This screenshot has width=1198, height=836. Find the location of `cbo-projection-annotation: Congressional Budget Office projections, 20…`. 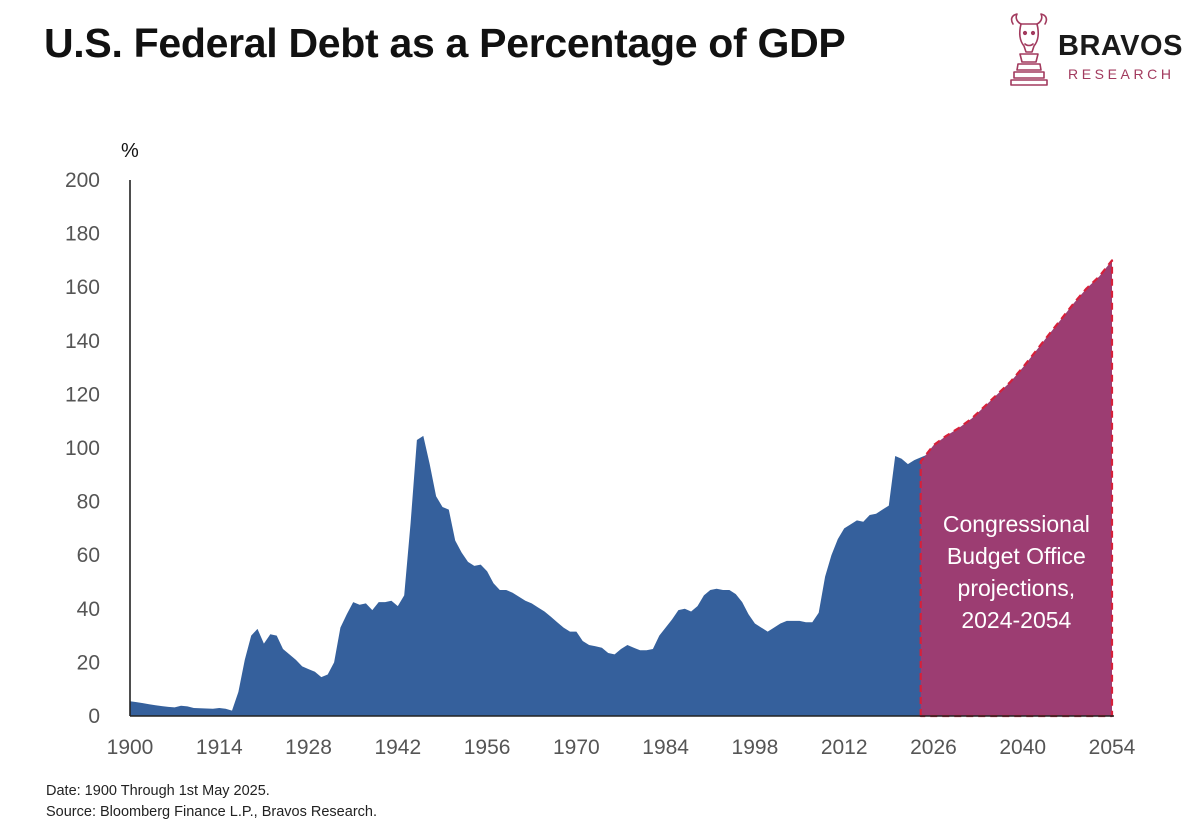

cbo-projection-annotation: Congressional Budget Office projections, 20… is located at coordinates (1016, 572).